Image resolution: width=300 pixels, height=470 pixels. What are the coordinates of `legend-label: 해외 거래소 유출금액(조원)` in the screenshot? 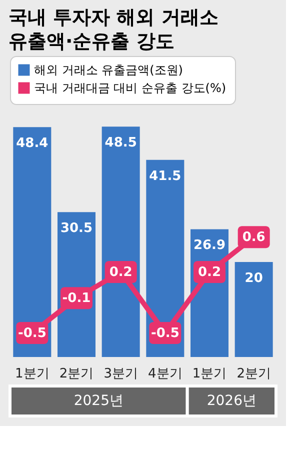 It's located at (108, 70).